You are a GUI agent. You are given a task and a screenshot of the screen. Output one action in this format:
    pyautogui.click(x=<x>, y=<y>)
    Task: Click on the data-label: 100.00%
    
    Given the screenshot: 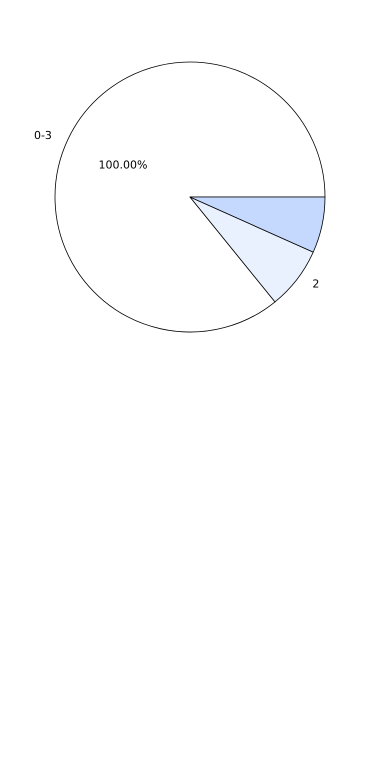 What is the action you would take?
    pyautogui.click(x=123, y=165)
    